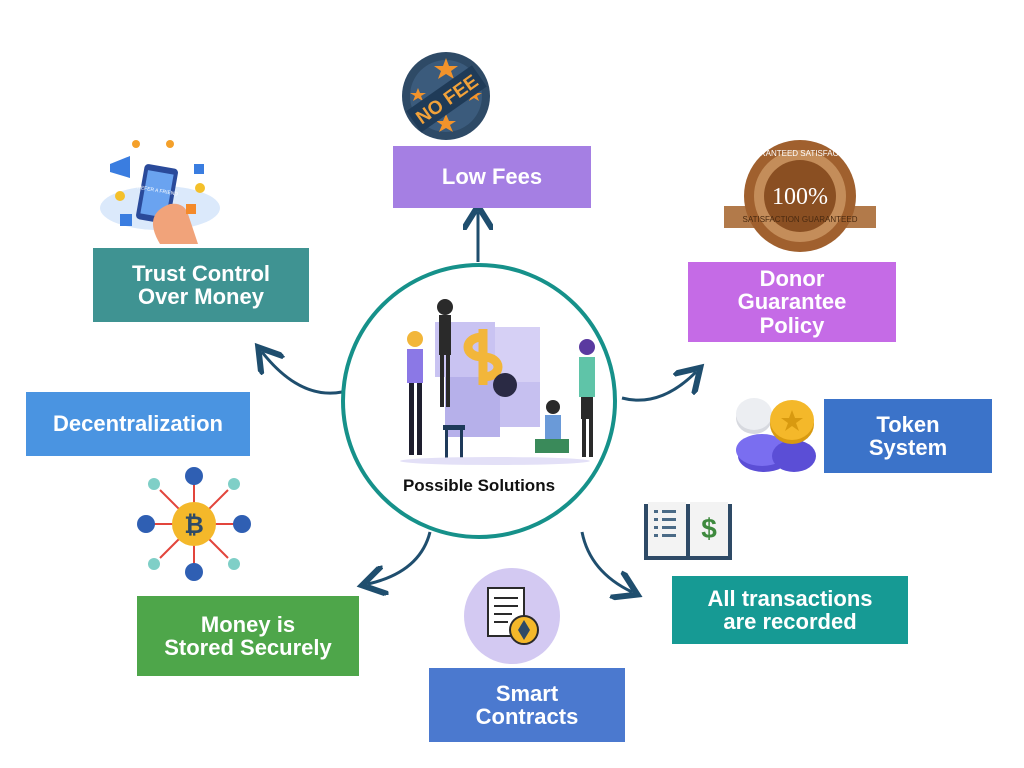 This screenshot has width=1024, height=768. I want to click on ledger-book-icon: $, so click(688, 531).